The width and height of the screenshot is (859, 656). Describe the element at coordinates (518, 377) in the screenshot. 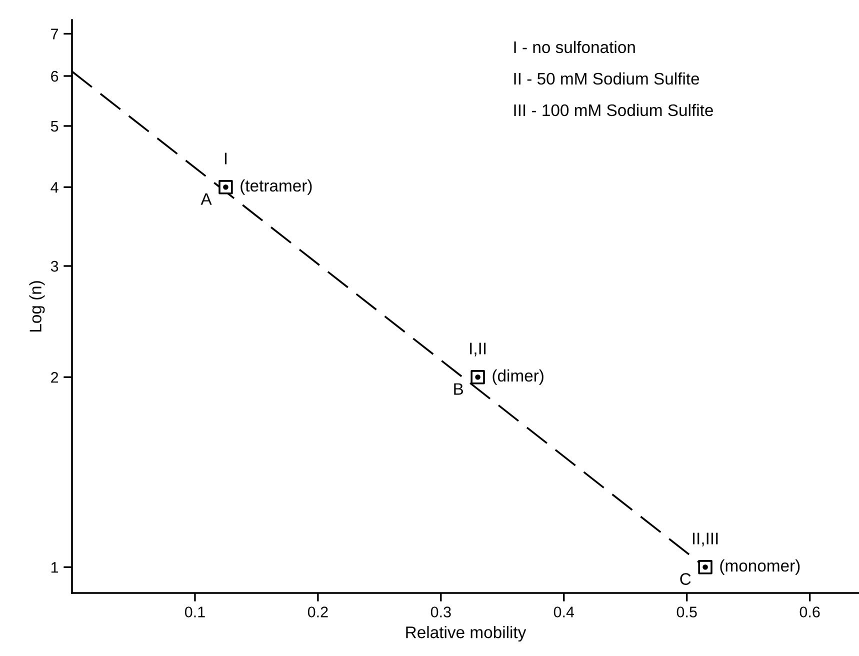

I see `annotation: (dimer)` at that location.